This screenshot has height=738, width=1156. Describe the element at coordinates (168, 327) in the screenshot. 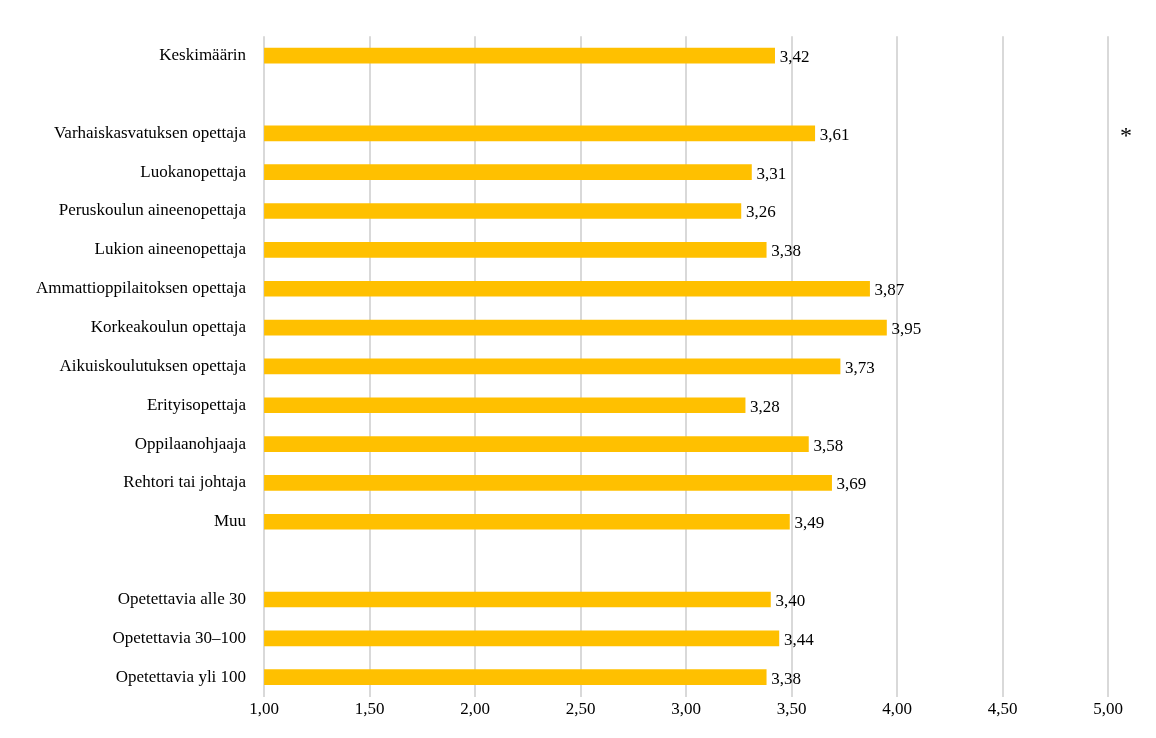

I see `y-tick-label: Korkeakoulun opettaja` at that location.